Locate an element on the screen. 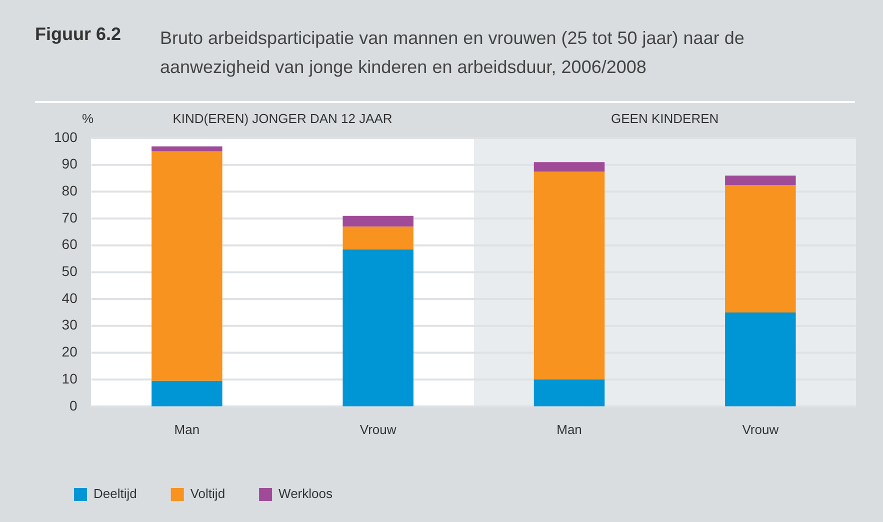 This screenshot has width=883, height=522. text: KIND(EREN) JONGER DAN 12 JAAR is located at coordinates (282, 118).